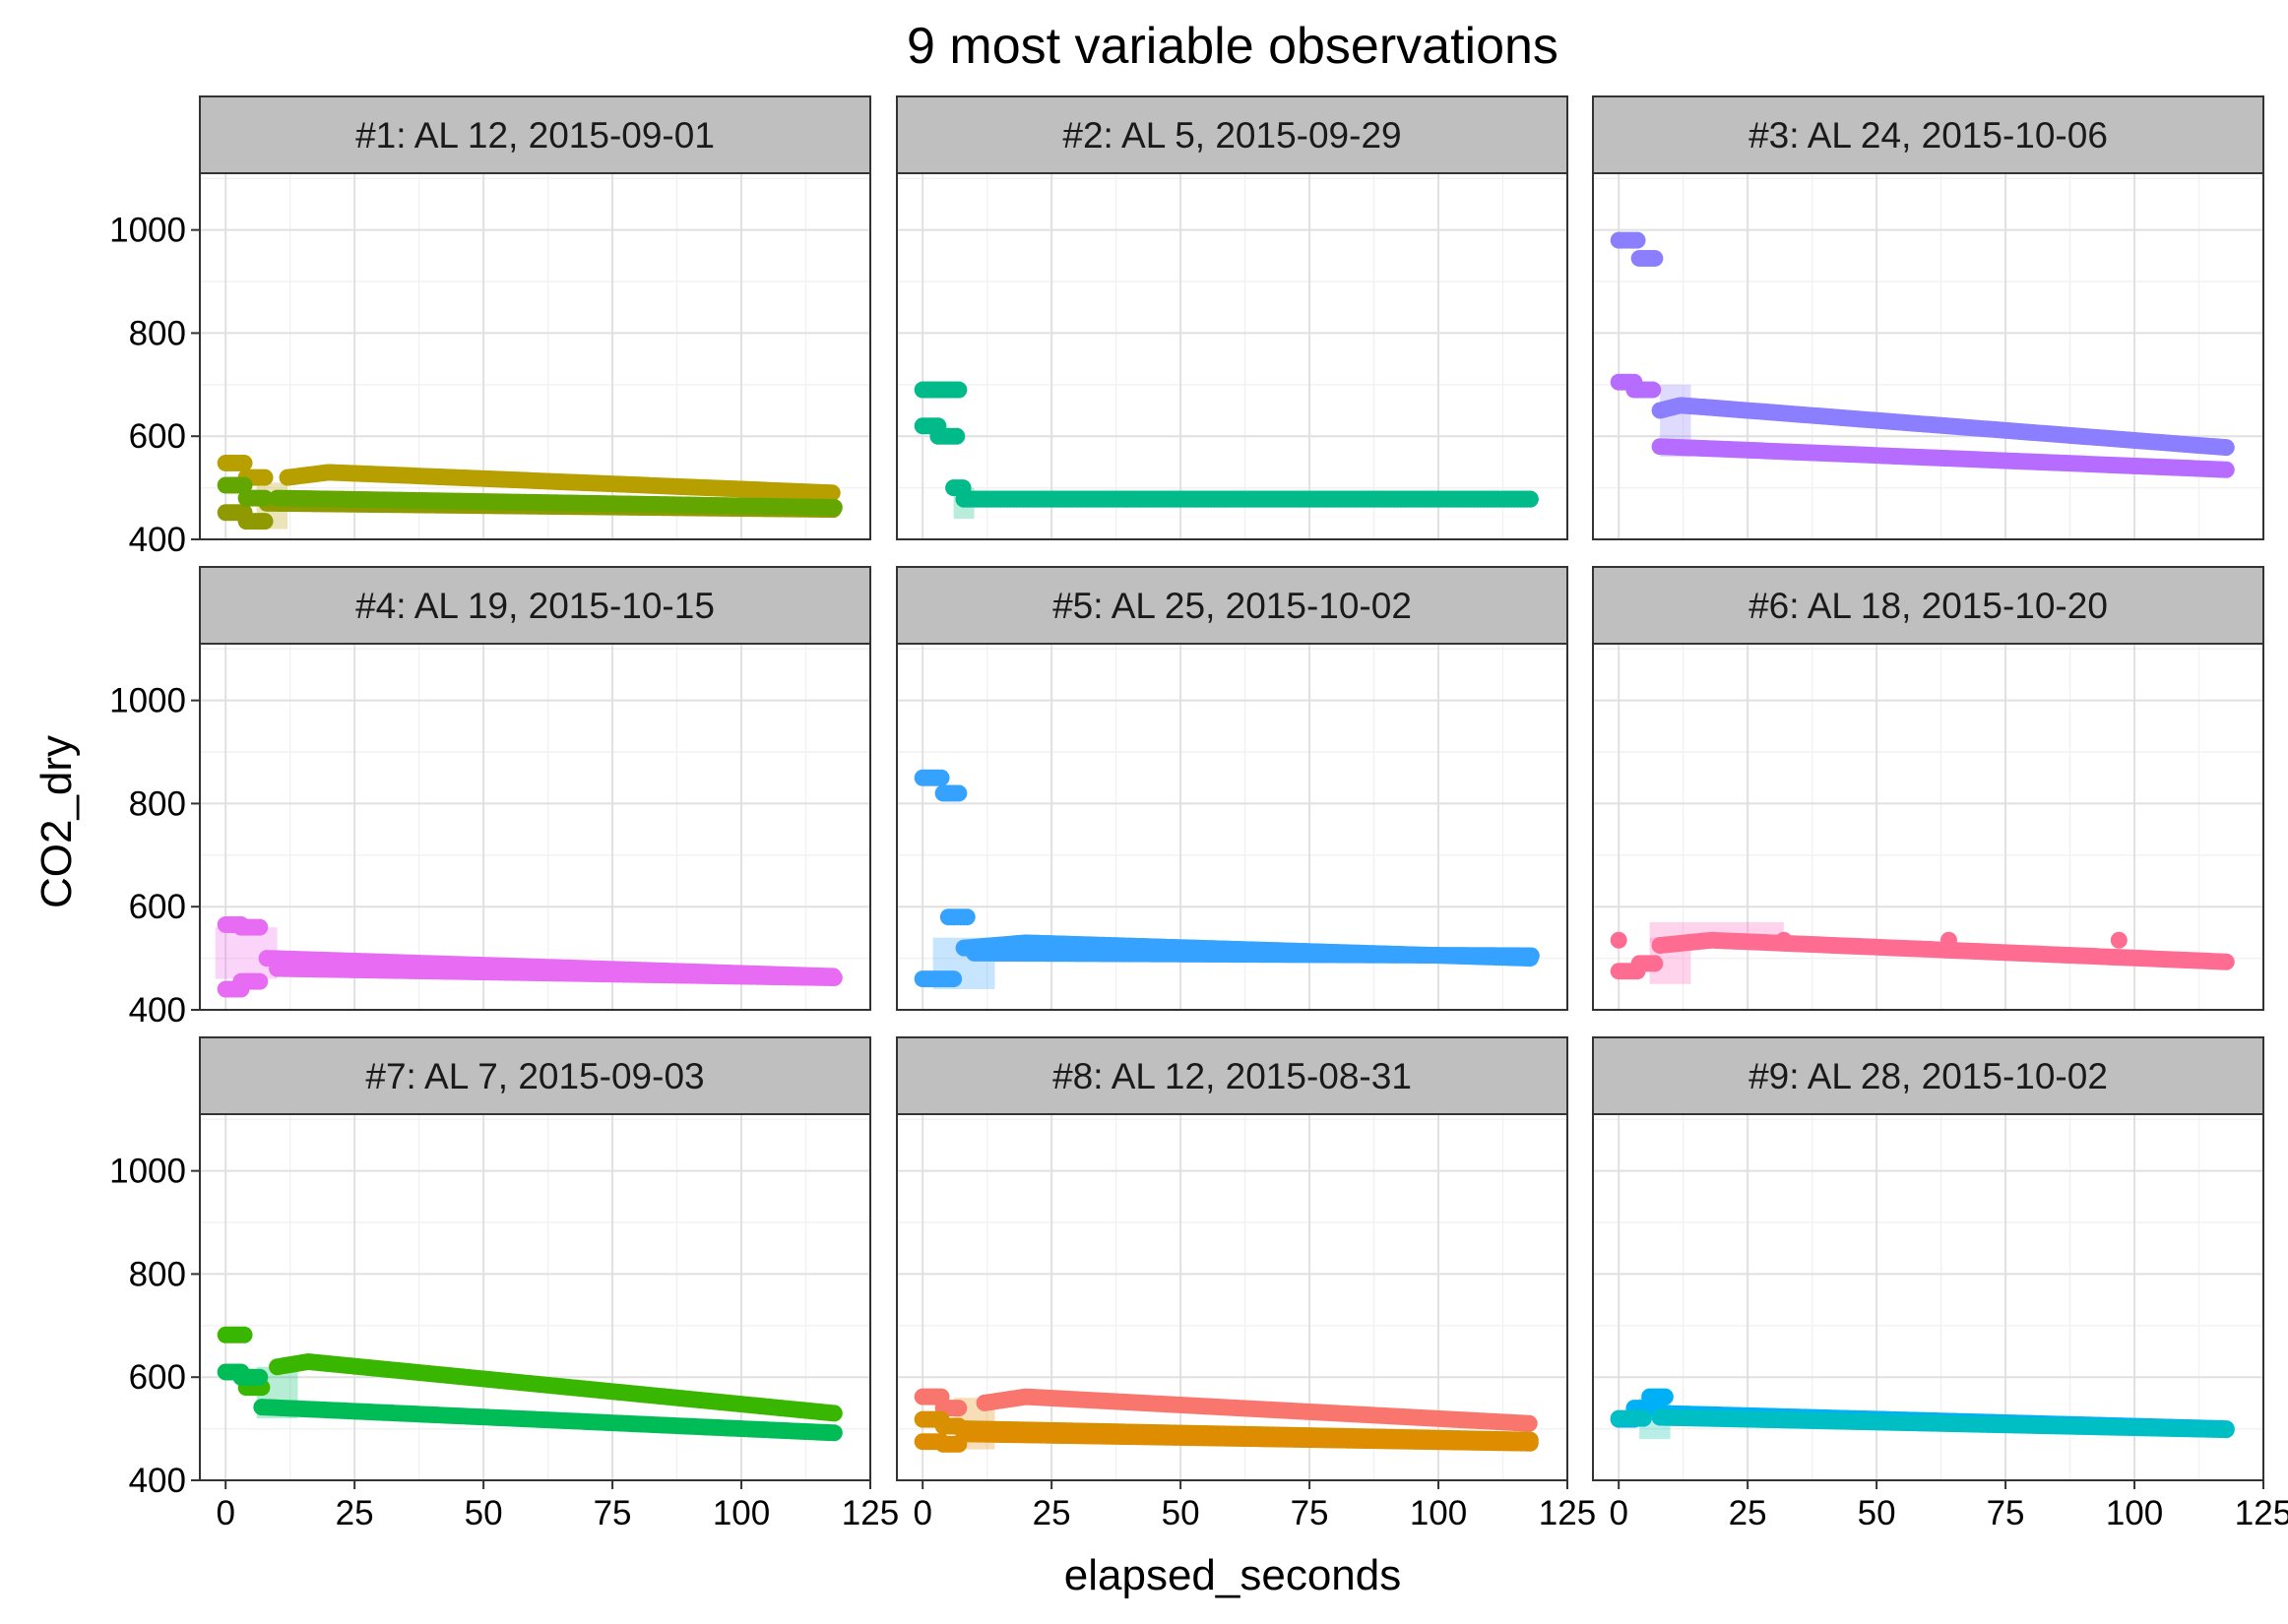 Image resolution: width=2288 pixels, height=1624 pixels. I want to click on facet-panel-9: #9: AL 28, 2015-10-02 0 25 50 75 100 125, so click(1940, 1284).